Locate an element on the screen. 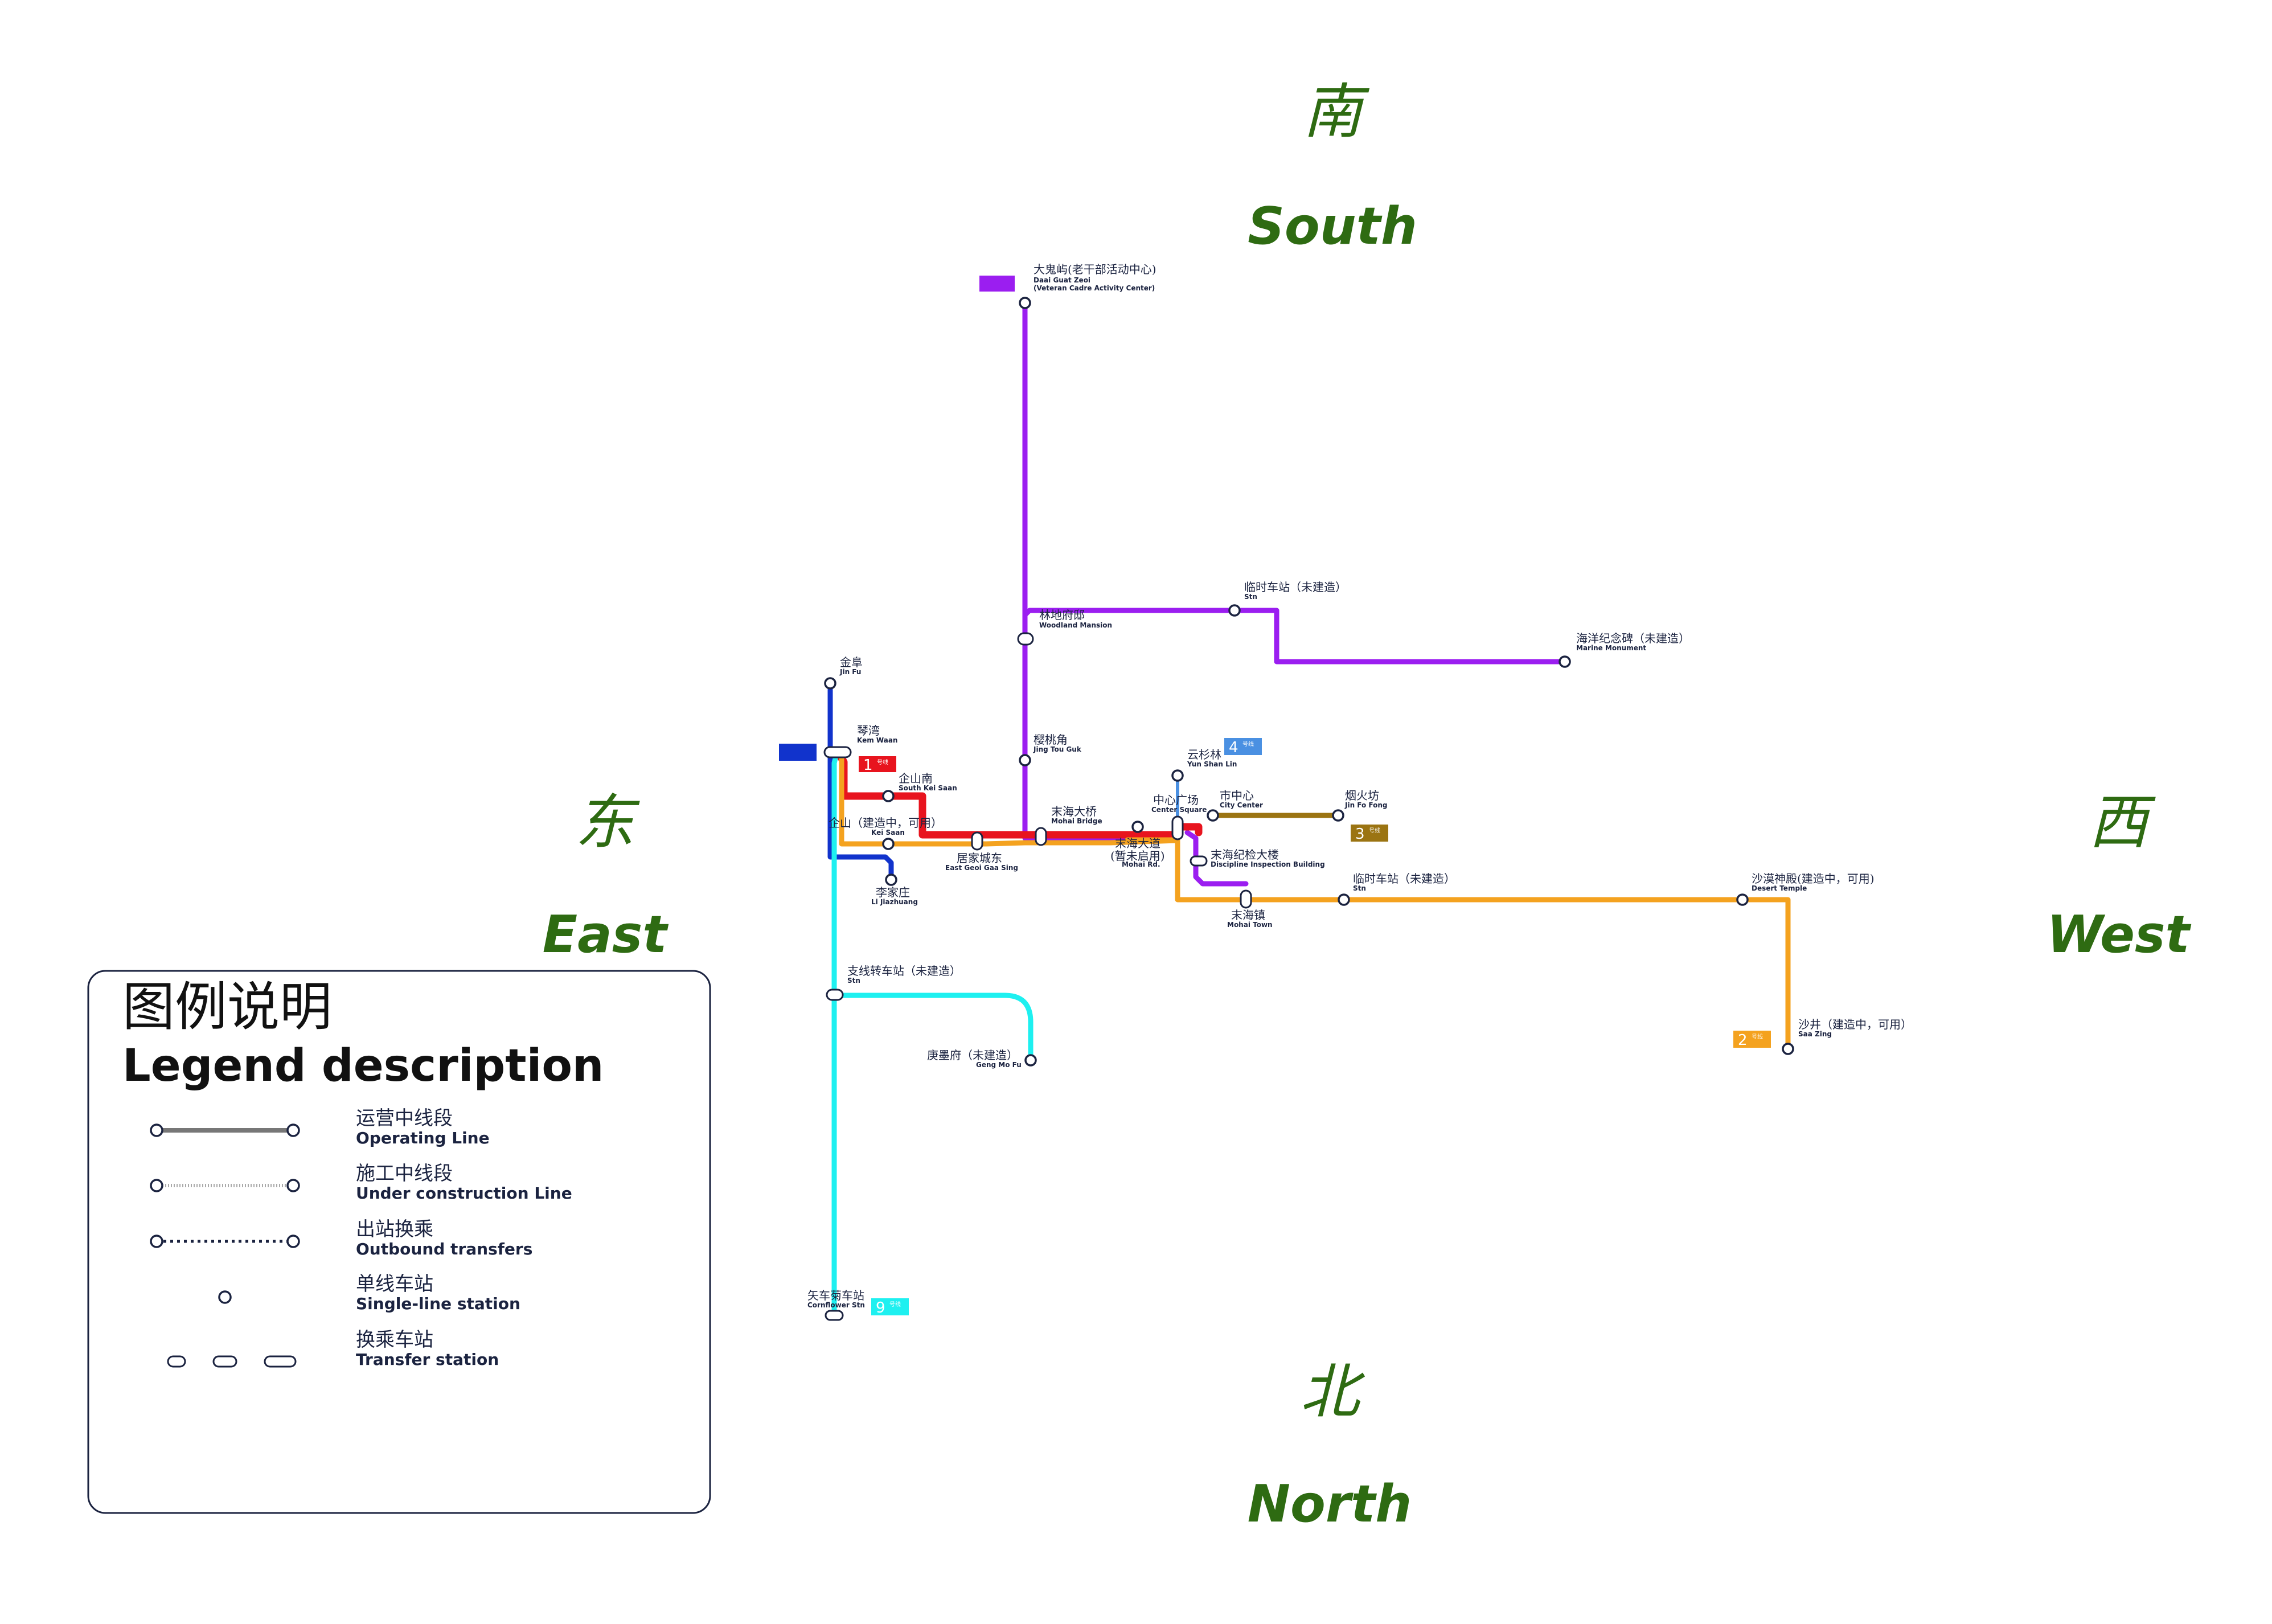 This screenshot has height=1624, width=2272. station-mohaird is located at coordinates (1137, 827).